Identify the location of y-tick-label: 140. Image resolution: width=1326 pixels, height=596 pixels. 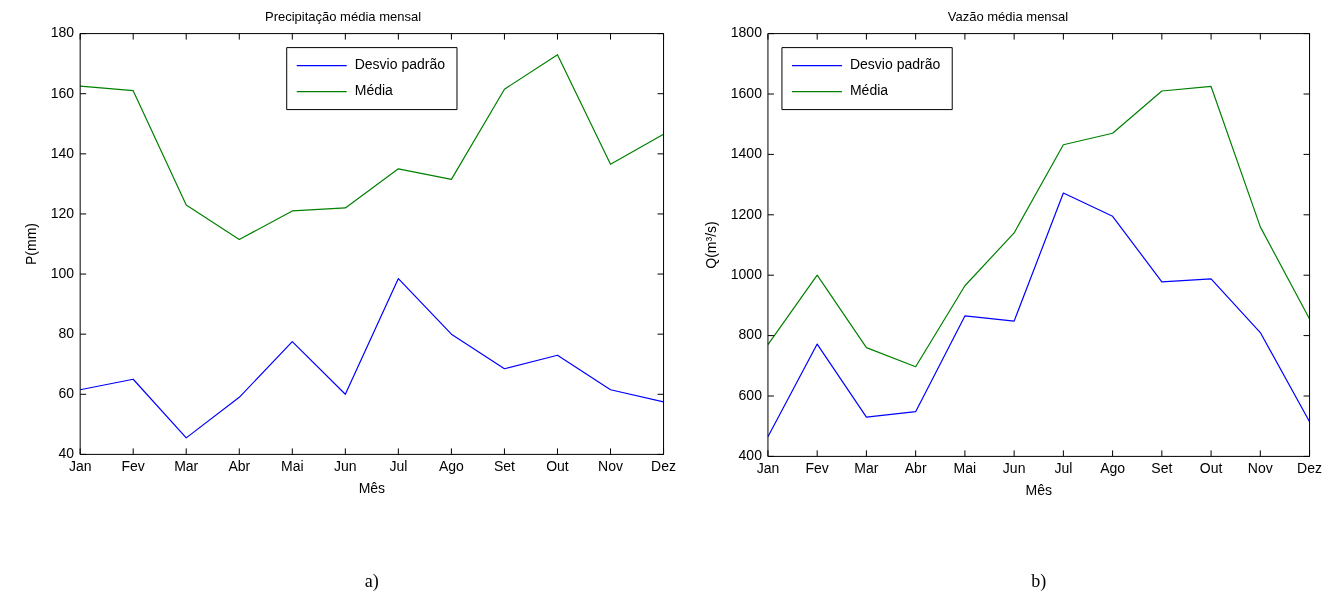
(62, 152).